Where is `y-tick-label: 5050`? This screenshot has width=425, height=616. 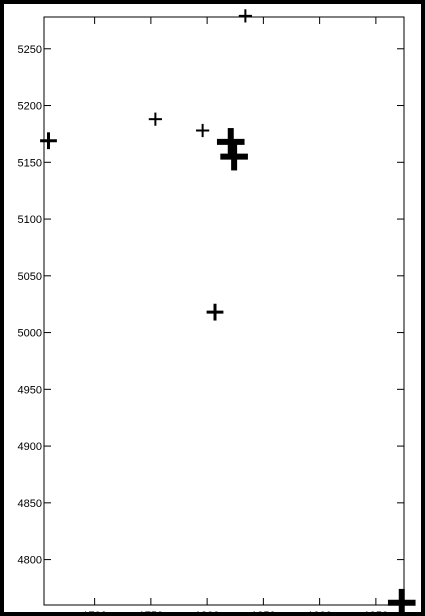 y-tick-label: 5050 is located at coordinates (30, 277).